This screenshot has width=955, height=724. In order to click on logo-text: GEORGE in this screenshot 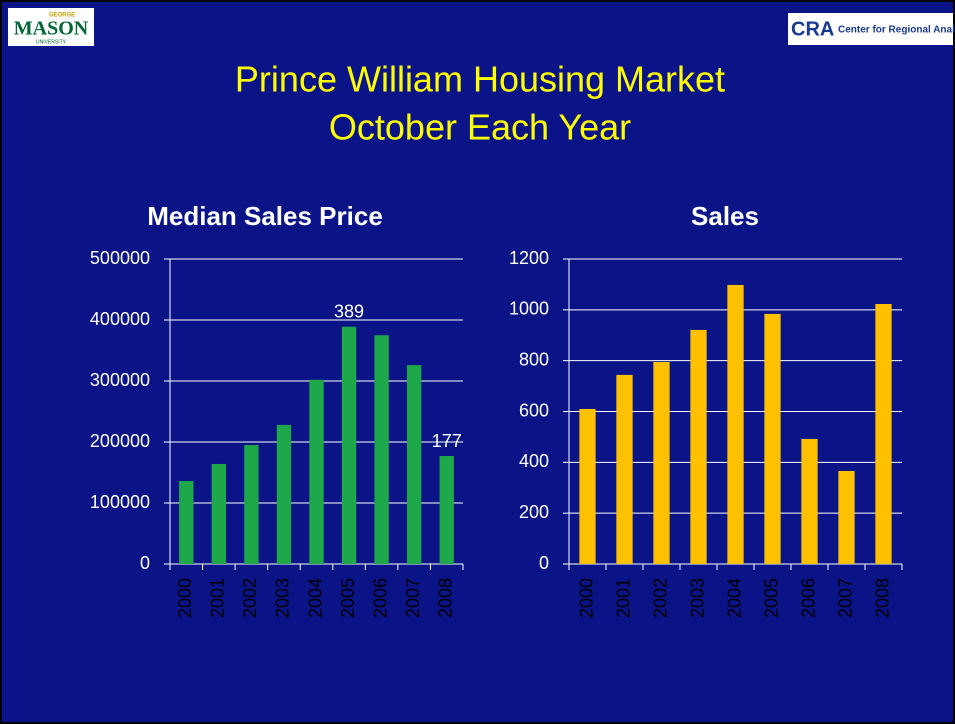, I will do `click(62, 16)`.